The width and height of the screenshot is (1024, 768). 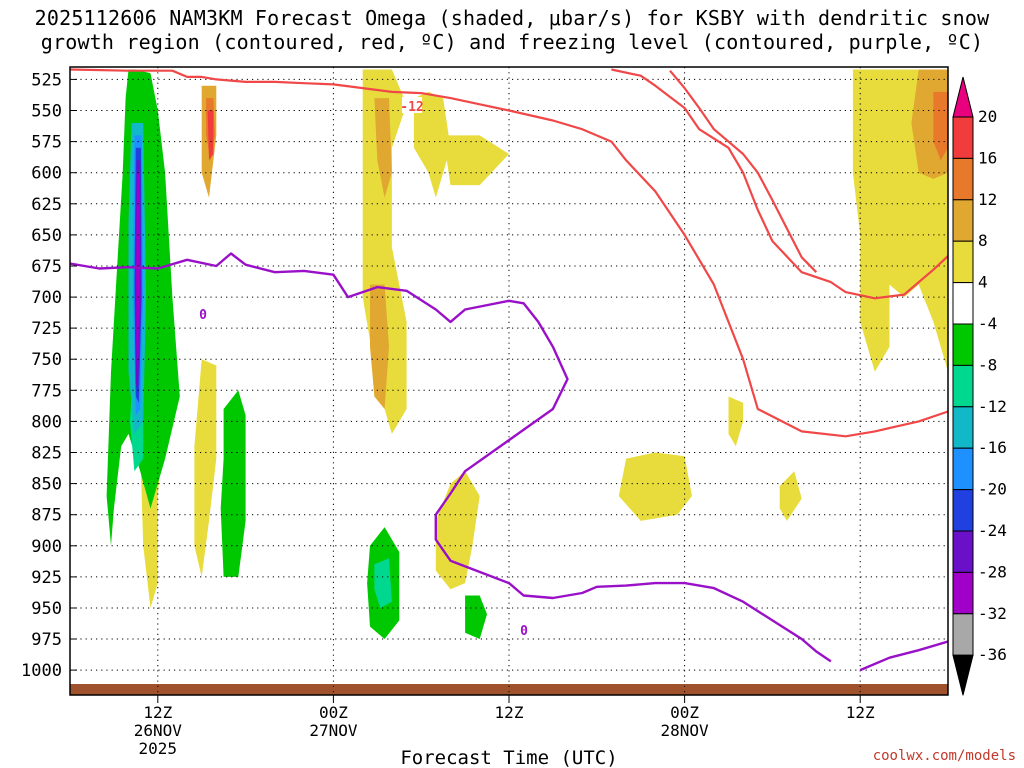 What do you see at coordinates (46, 578) in the screenshot?
I see `y-tick-label-925: 925` at bounding box center [46, 578].